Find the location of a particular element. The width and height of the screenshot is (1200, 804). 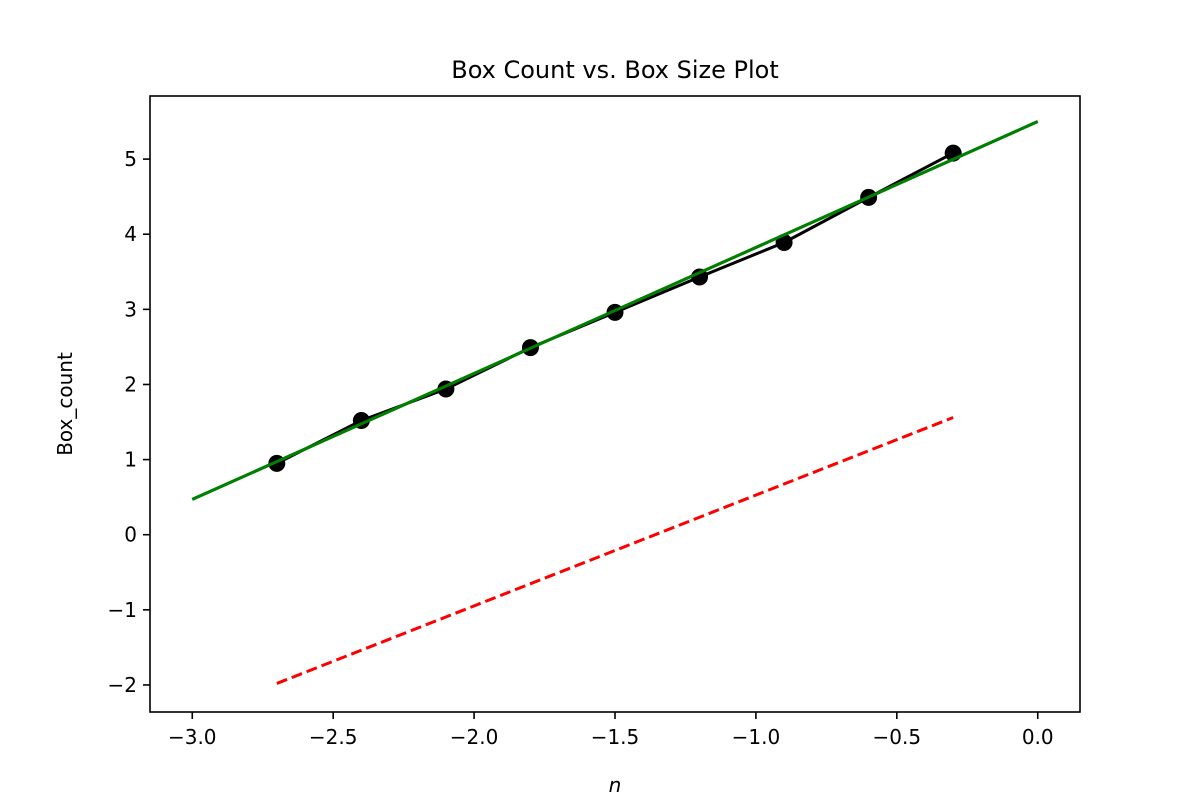

data-point is located at coordinates (700, 277).